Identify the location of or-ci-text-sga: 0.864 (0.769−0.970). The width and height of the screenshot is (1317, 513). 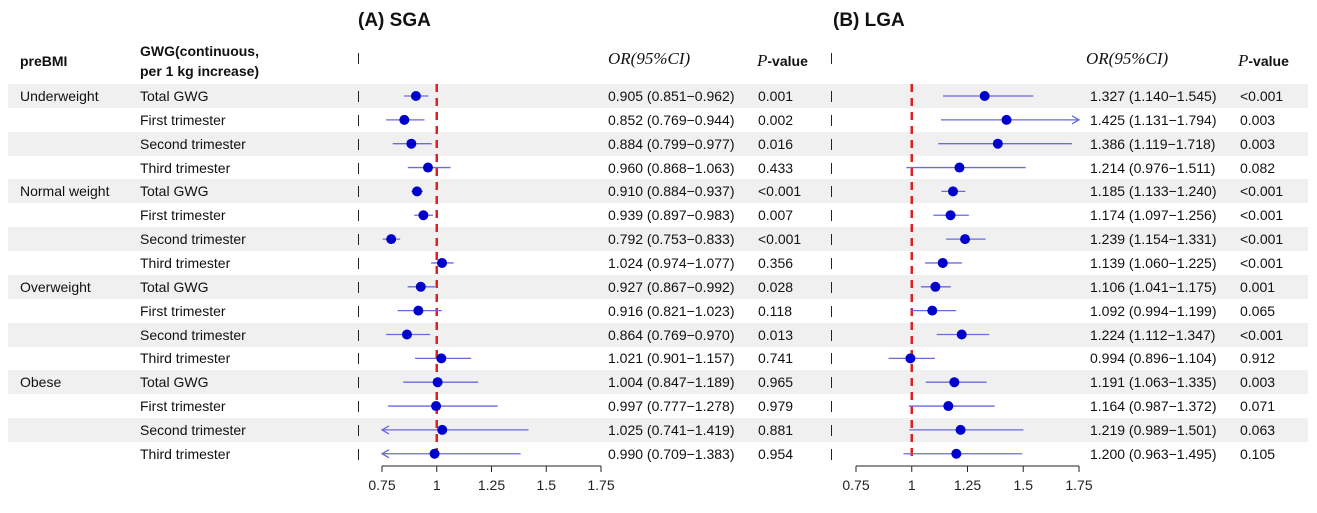
(671, 334).